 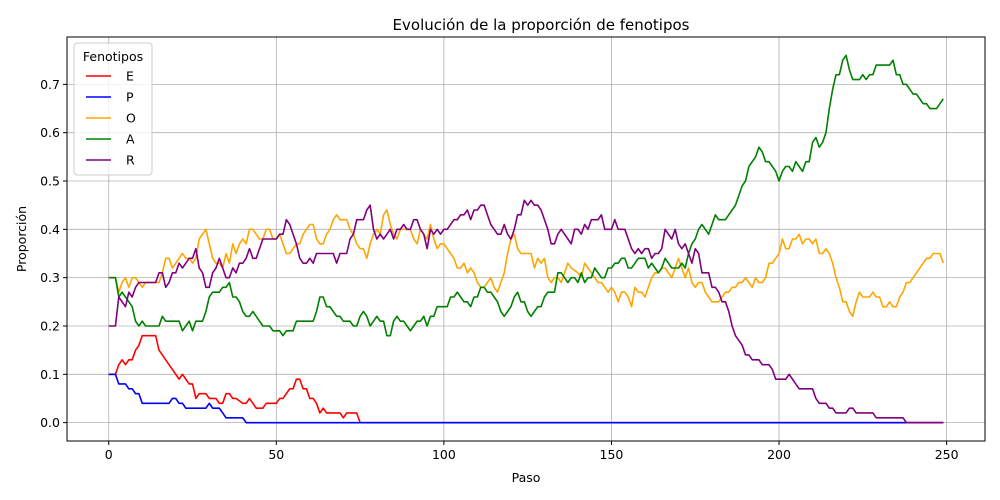 I want to click on y-tick-label: 0.0, so click(x=50, y=422).